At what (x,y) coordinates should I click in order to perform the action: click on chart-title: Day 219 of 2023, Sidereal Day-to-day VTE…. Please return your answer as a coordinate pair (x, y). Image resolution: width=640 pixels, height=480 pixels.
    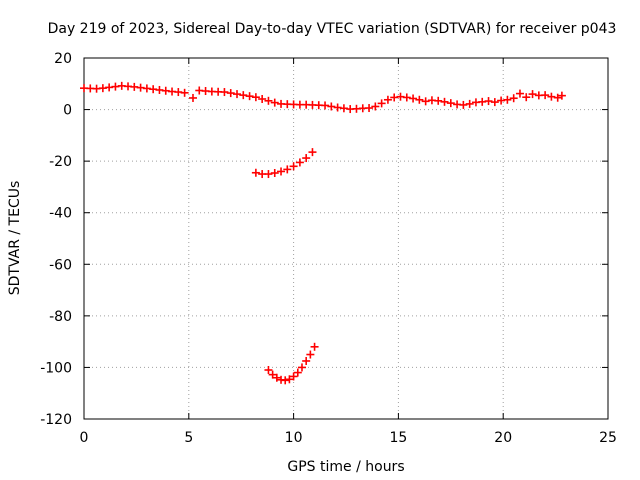
    Looking at the image, I should click on (332, 29).